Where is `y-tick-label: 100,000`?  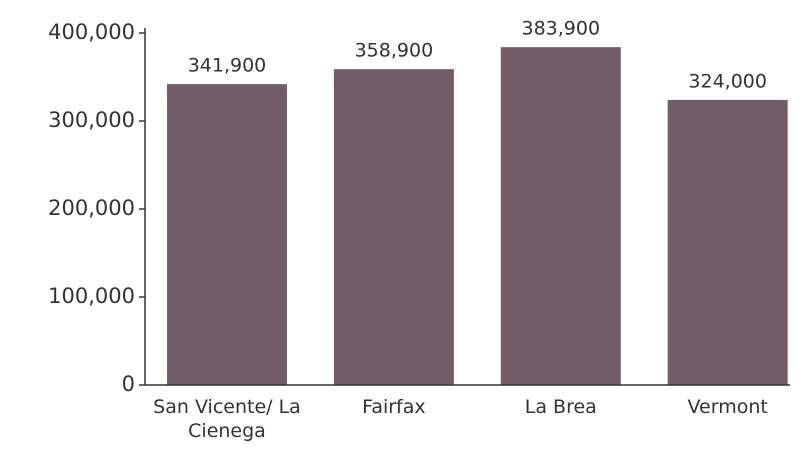
y-tick-label: 100,000 is located at coordinates (91, 296).